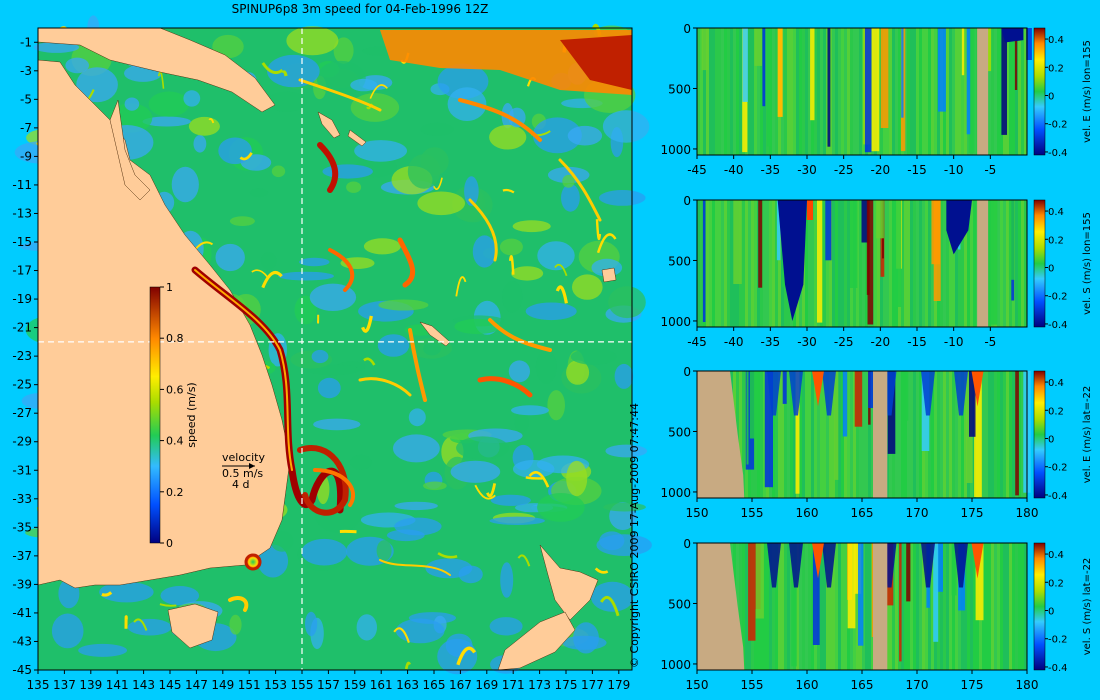 Image resolution: width=1100 pixels, height=700 pixels. Describe the element at coordinates (807, 342) in the screenshot. I see `x-tick-label: -30` at that location.